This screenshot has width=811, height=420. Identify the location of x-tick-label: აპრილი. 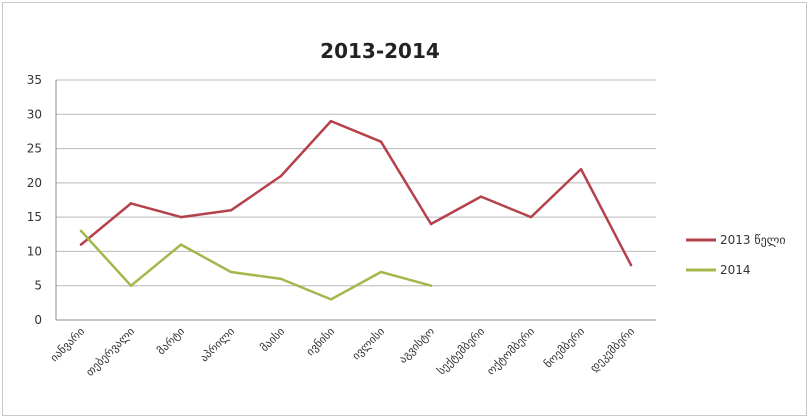
(218, 345).